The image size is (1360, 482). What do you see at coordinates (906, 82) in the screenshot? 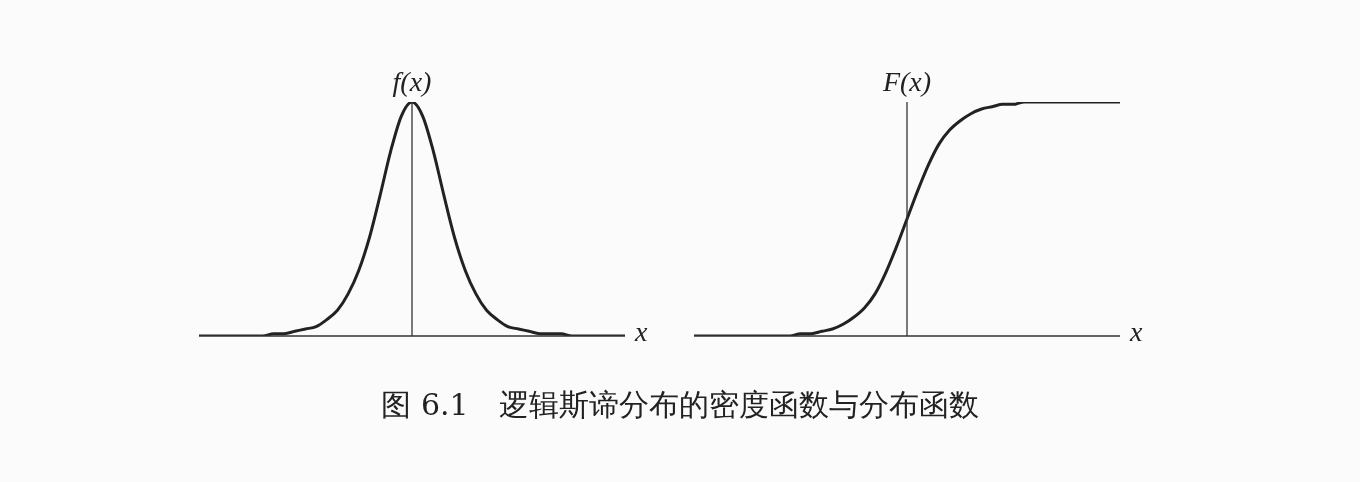
I see `y-axis-title: F(x)` at bounding box center [906, 82].